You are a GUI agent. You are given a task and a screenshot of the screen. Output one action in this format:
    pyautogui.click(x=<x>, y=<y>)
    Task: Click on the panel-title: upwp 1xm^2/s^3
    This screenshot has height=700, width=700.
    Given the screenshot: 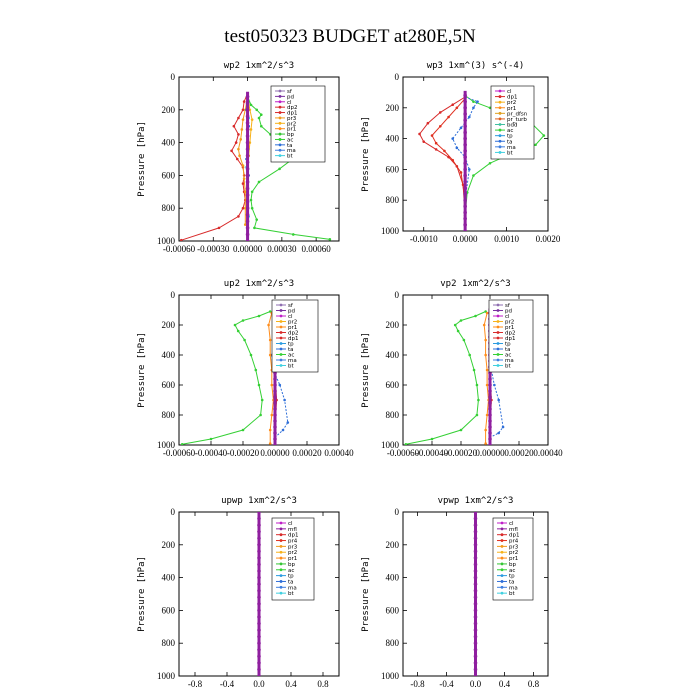 What is the action you would take?
    pyautogui.click(x=259, y=501)
    